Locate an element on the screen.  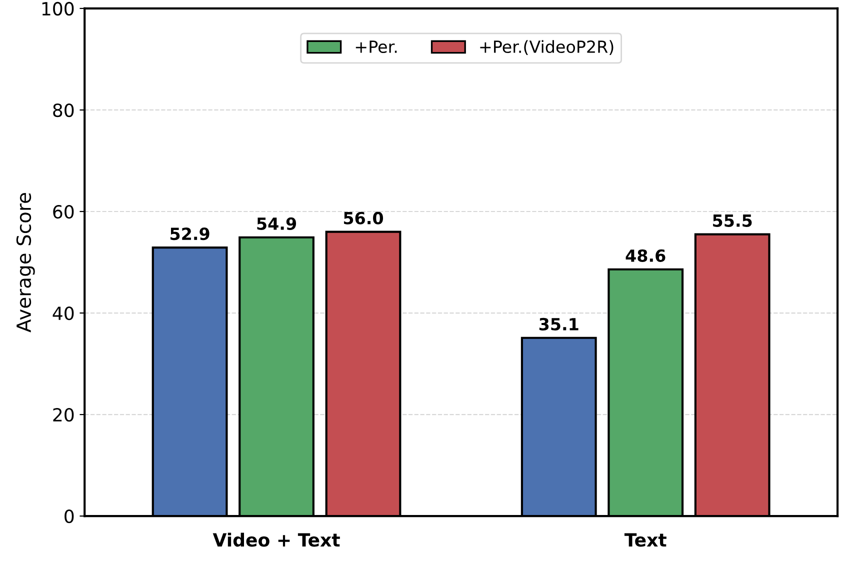
x-tick-label: Video + Text is located at coordinates (276, 539).